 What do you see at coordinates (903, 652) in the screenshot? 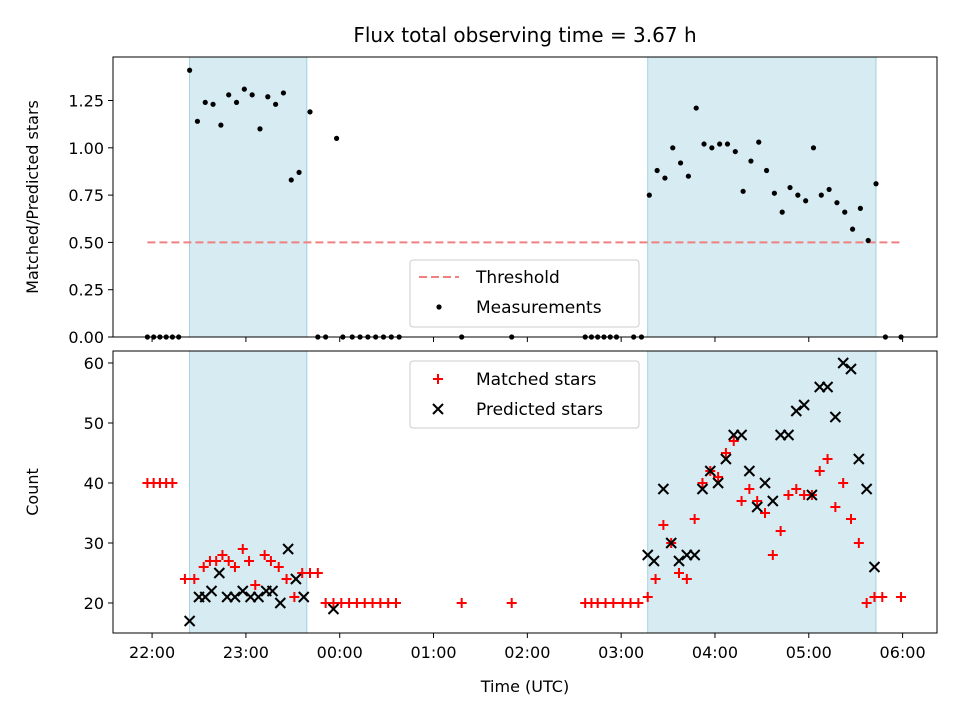
I see `x-tick-label: 06:00` at bounding box center [903, 652].